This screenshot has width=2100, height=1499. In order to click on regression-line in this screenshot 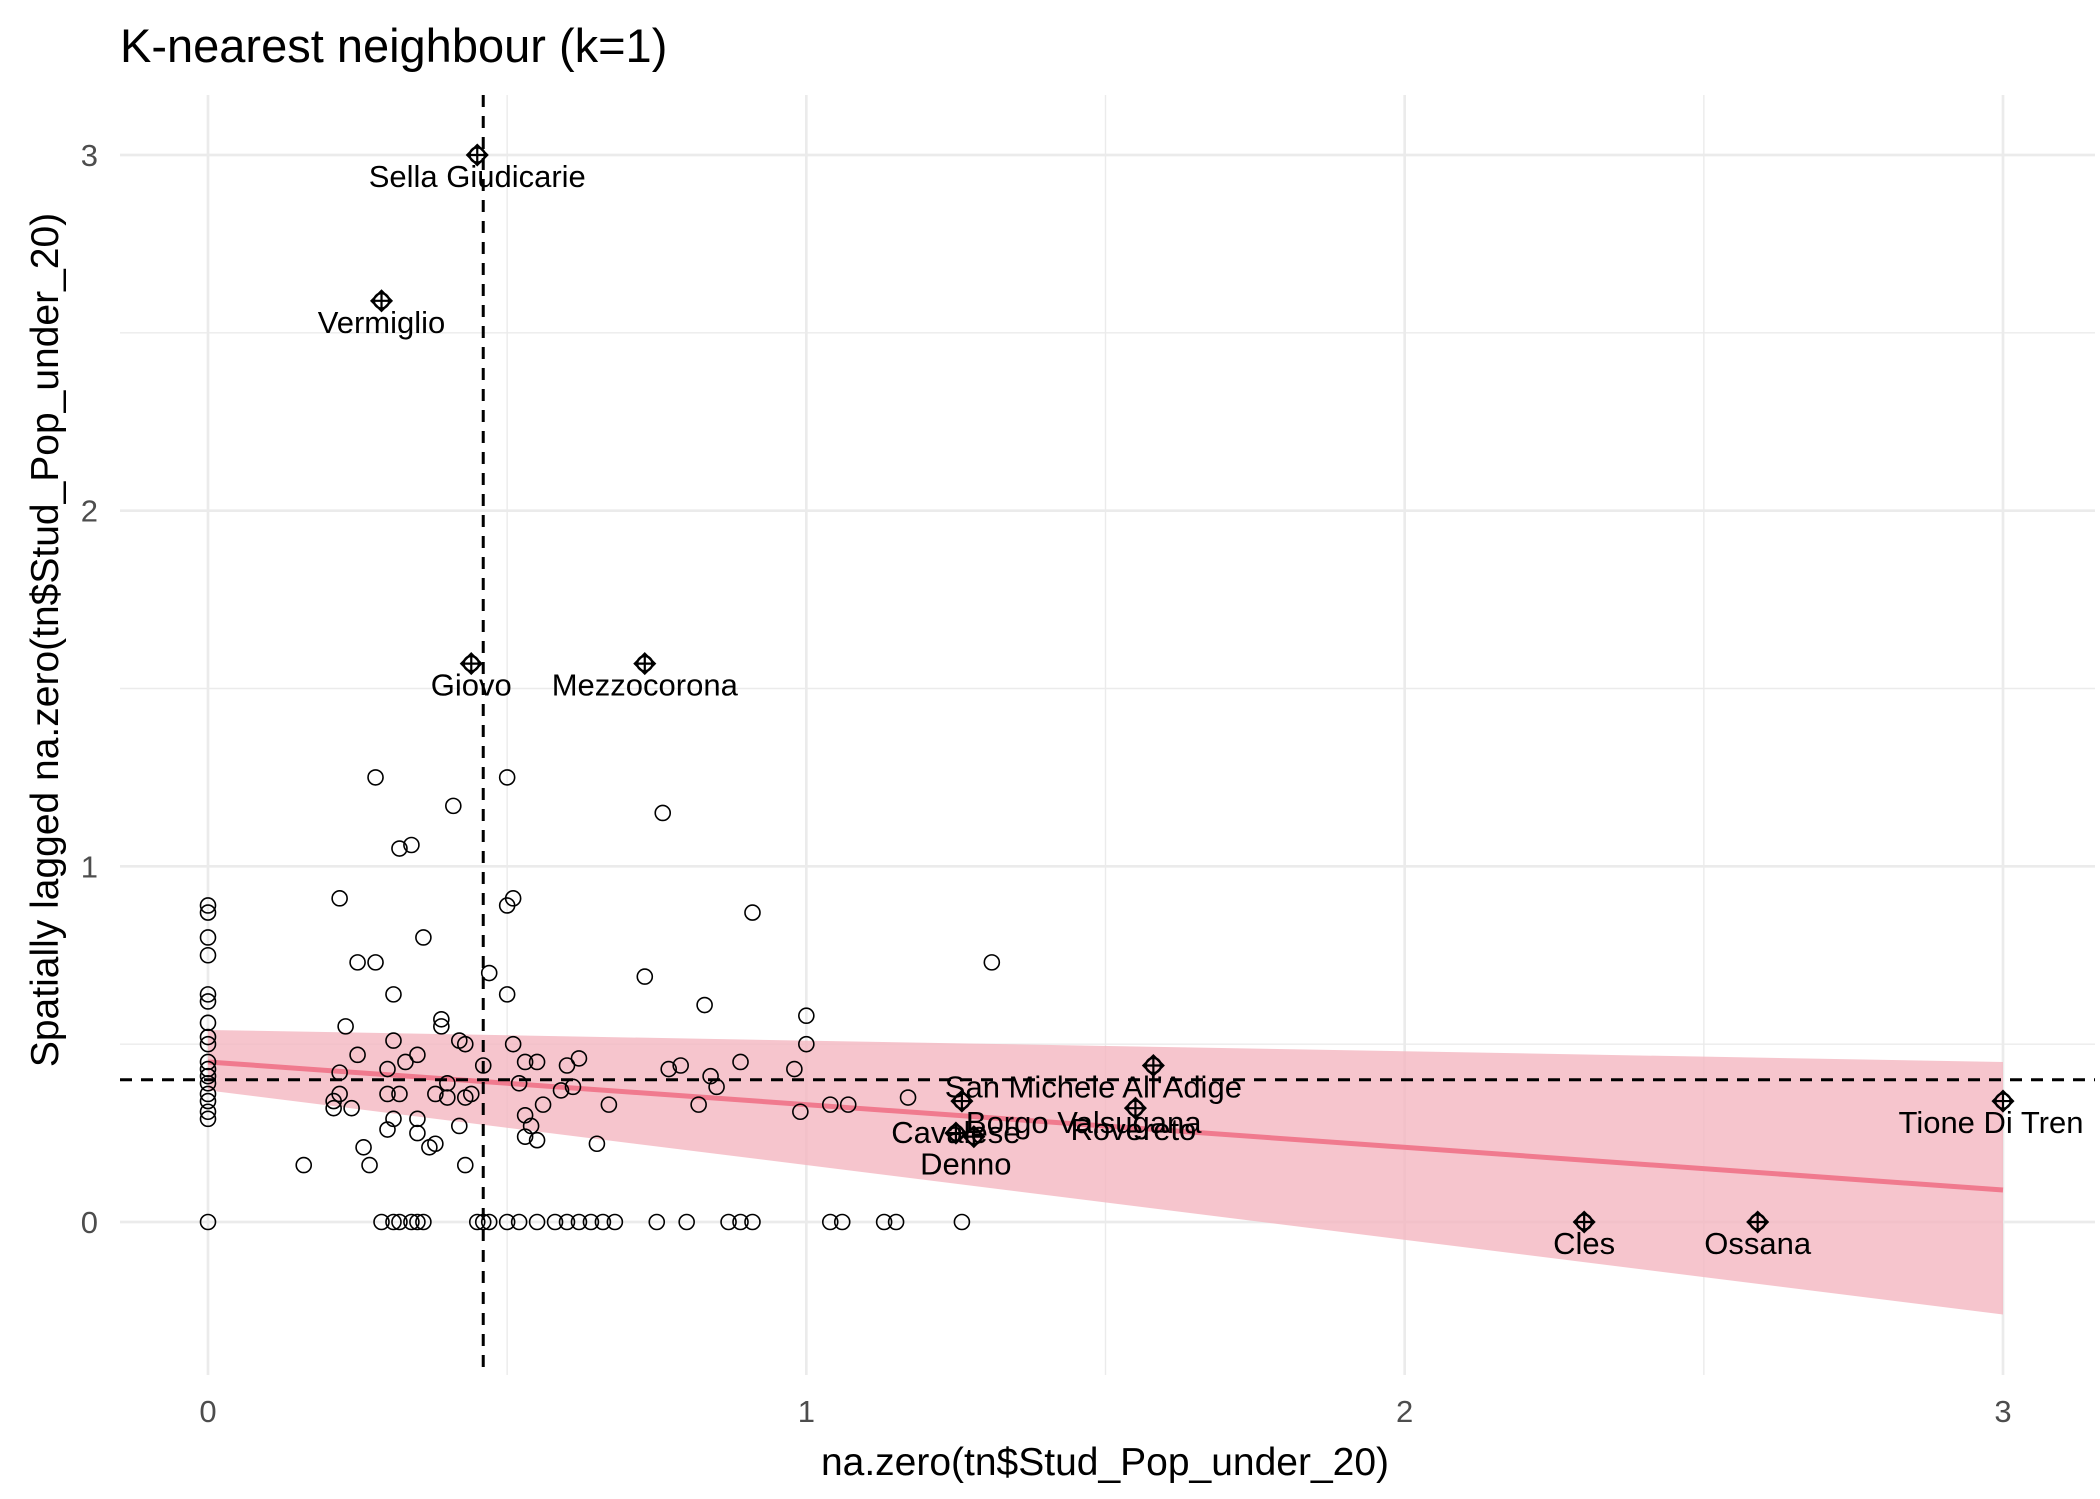, I will do `click(1105, 1126)`.